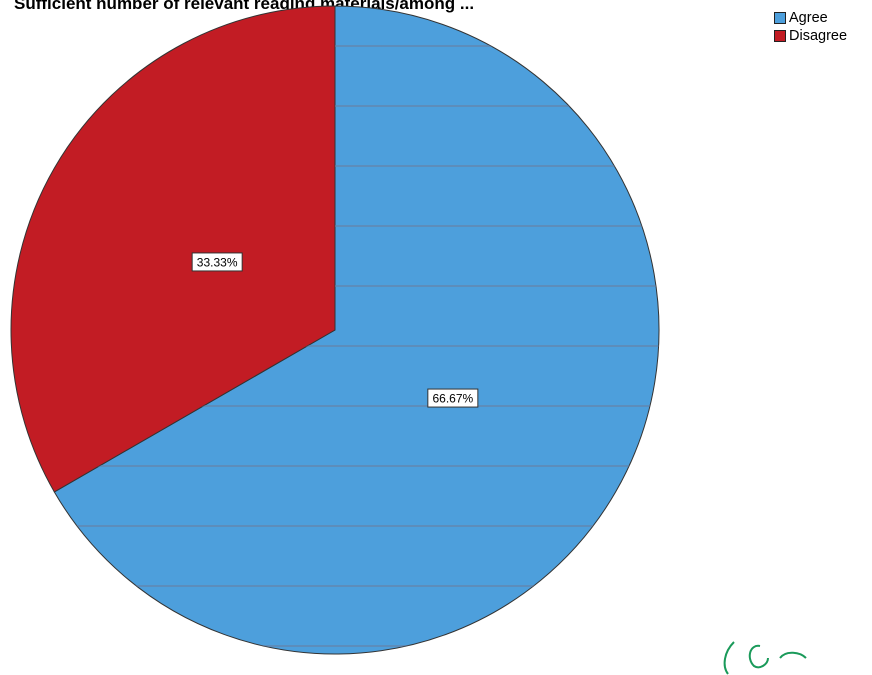 This screenshot has height=675, width=872. What do you see at coordinates (765, 658) in the screenshot?
I see `handwritten-mark` at bounding box center [765, 658].